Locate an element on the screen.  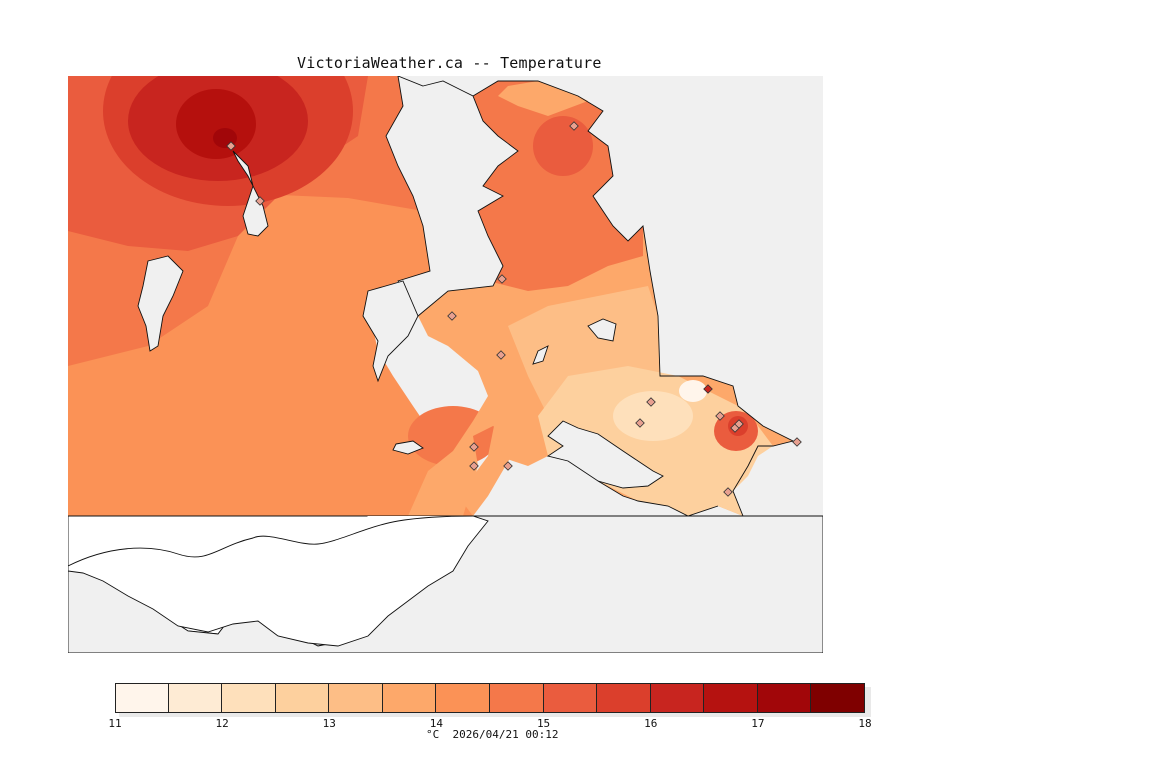
colorbar-border is located at coordinates (490, 698).